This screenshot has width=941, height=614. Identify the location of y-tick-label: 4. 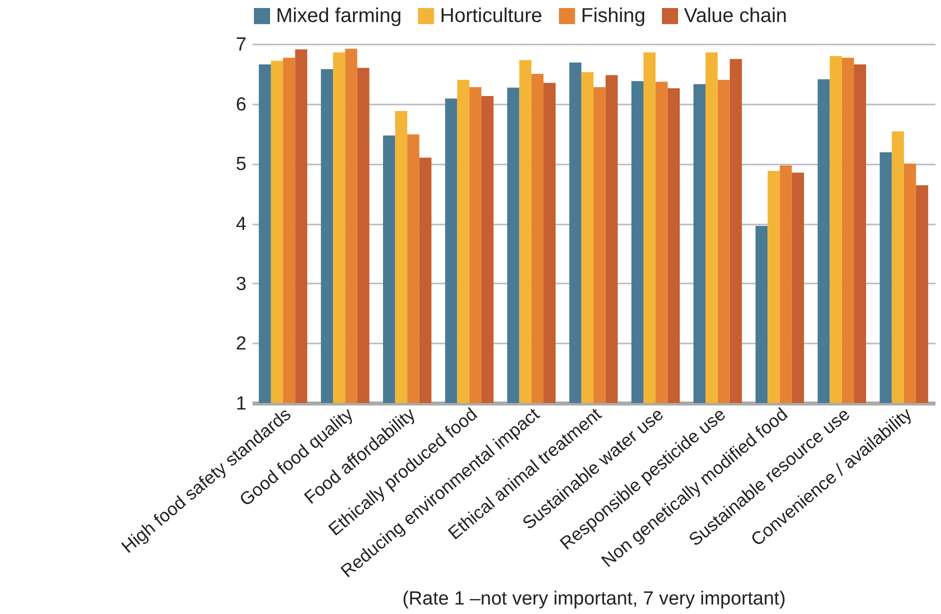
(241, 224).